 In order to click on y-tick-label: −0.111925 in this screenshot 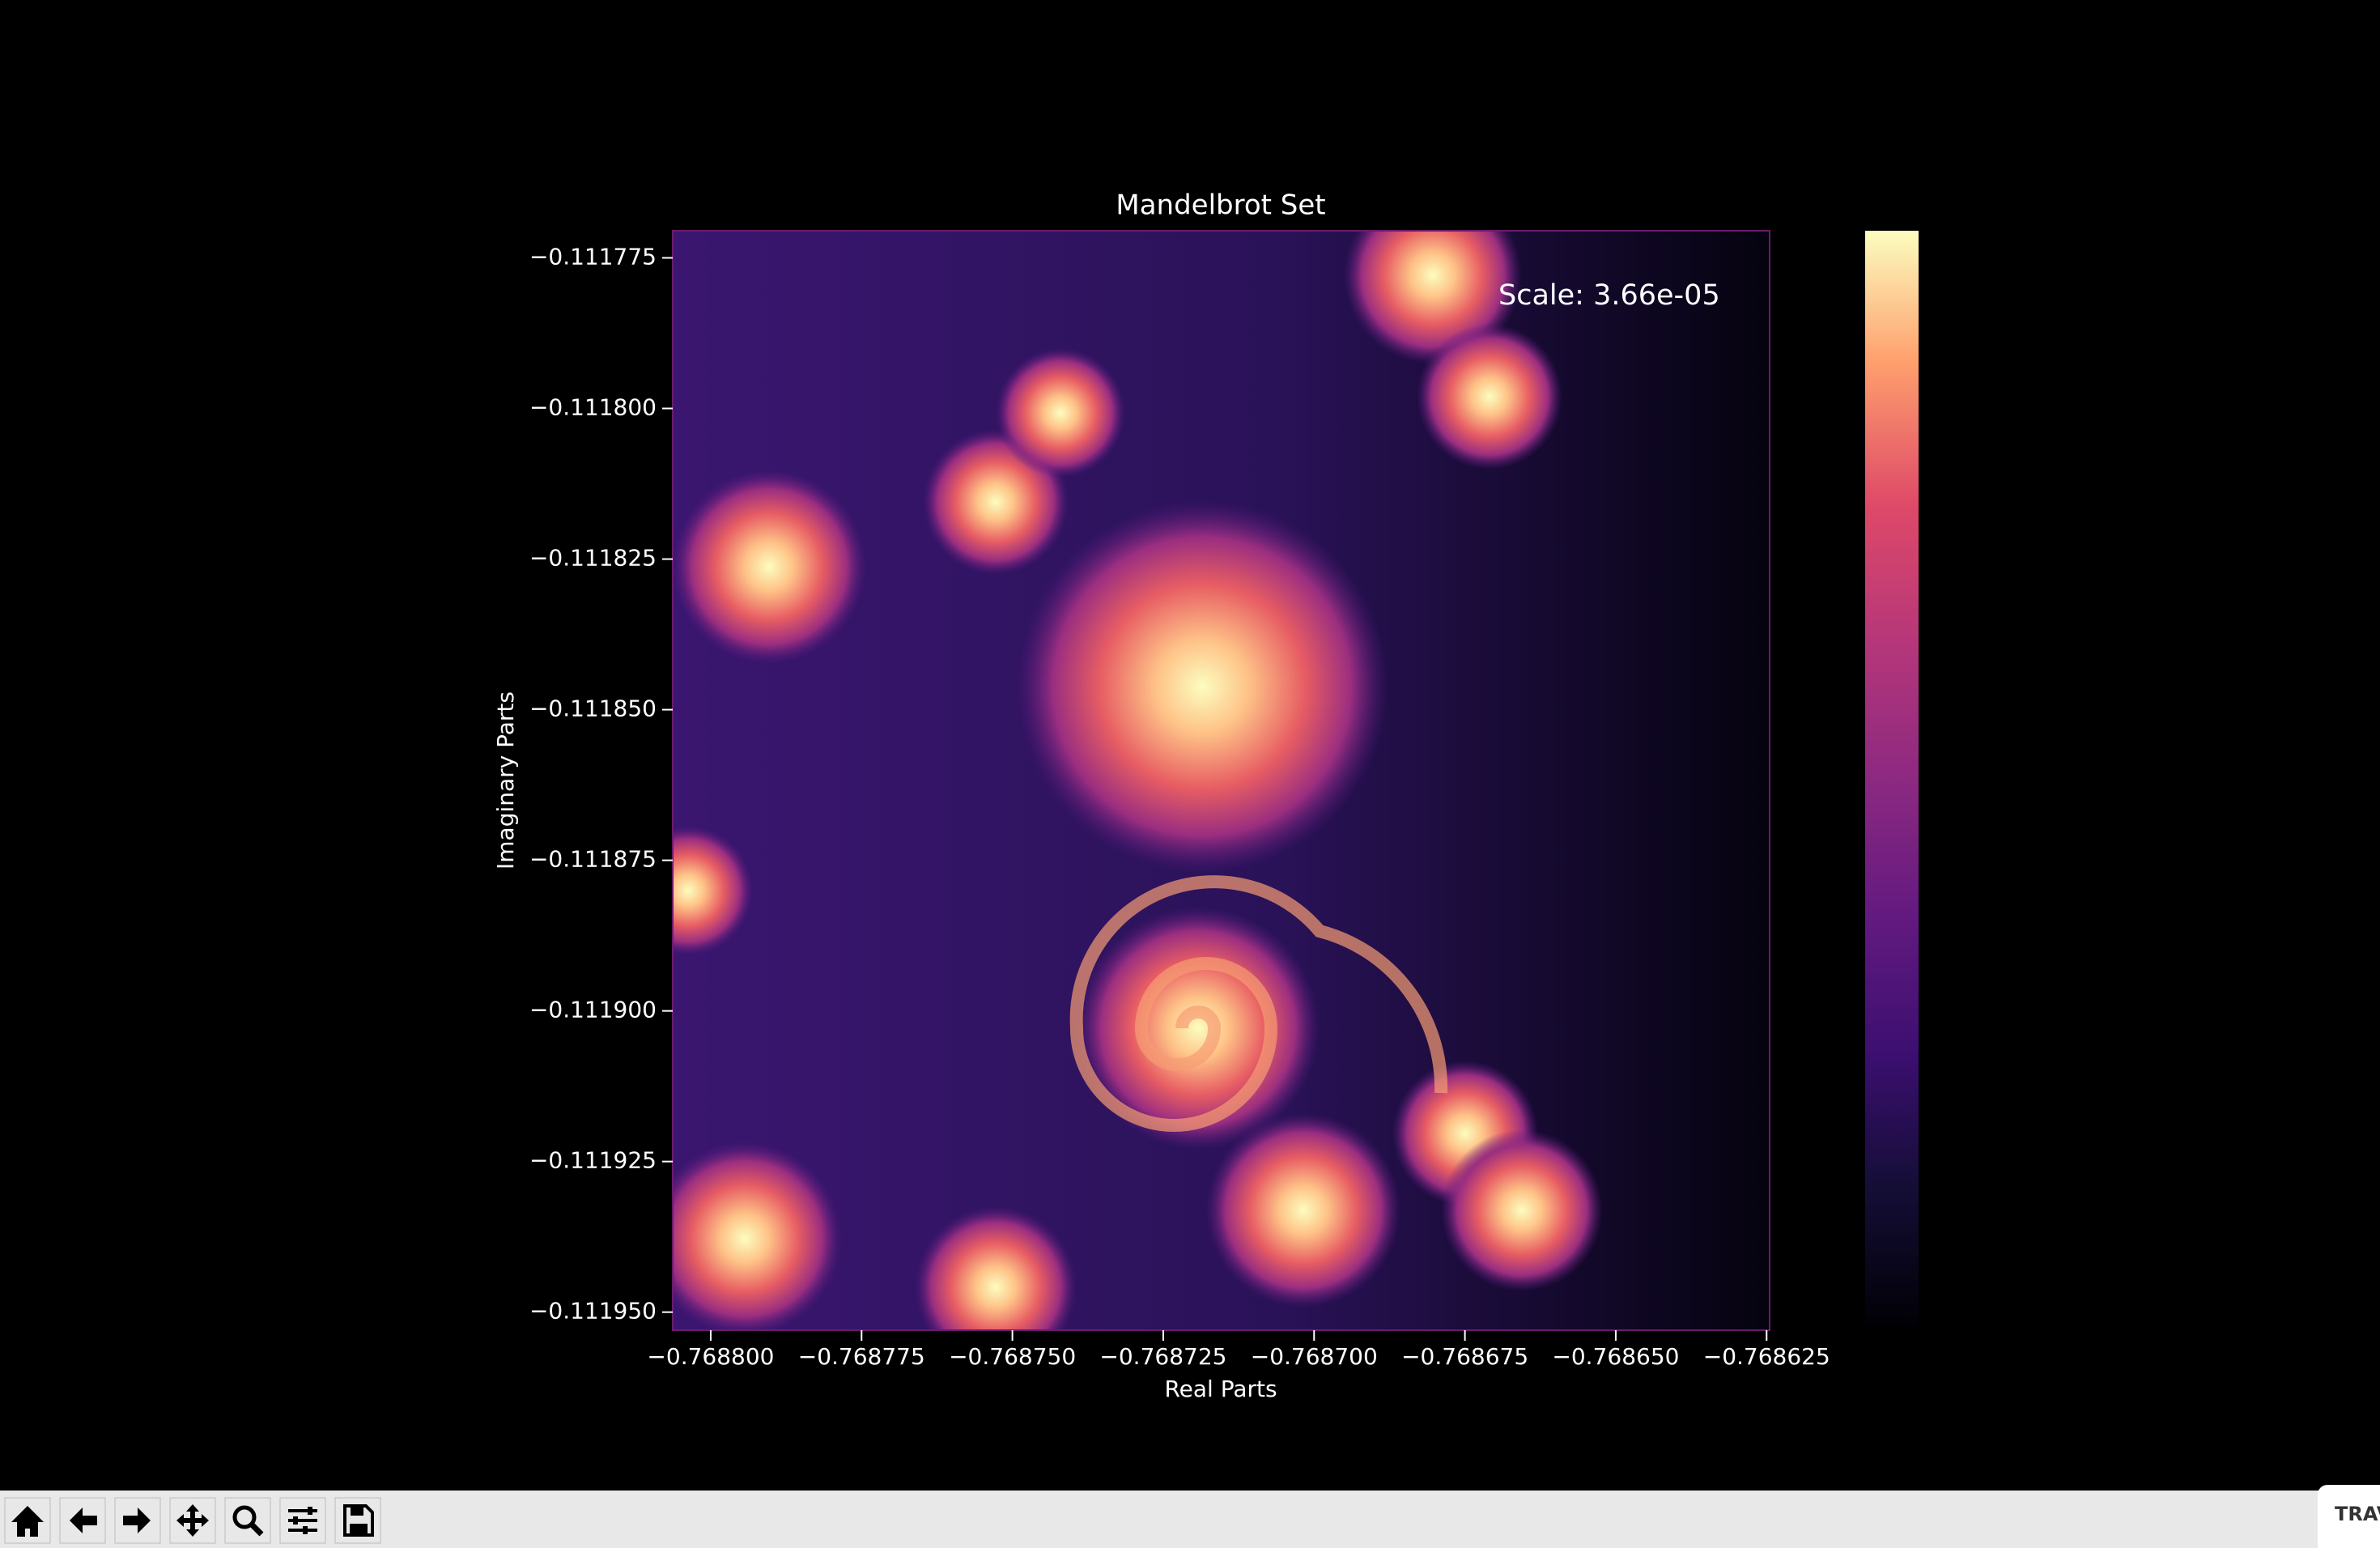, I will do `click(593, 1161)`.